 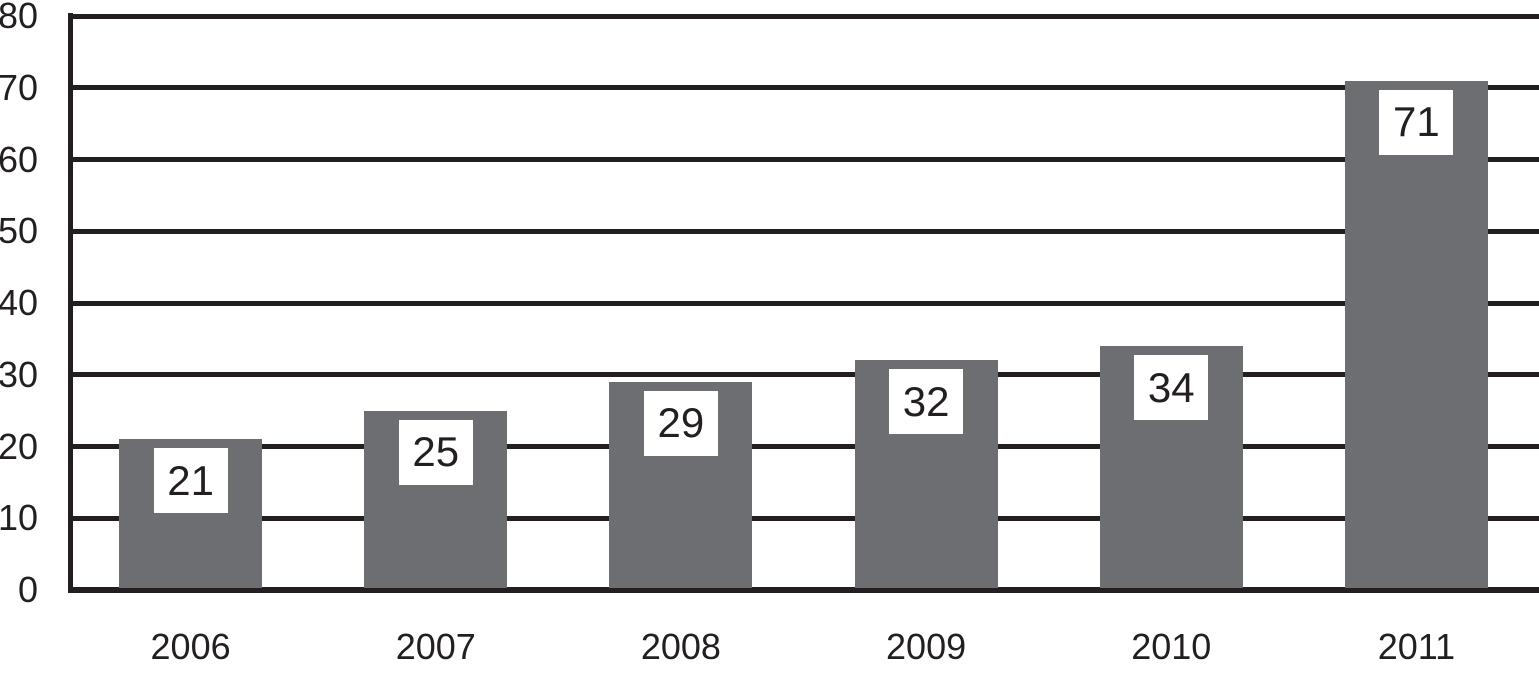 I want to click on y-axis-line, so click(x=70, y=303).